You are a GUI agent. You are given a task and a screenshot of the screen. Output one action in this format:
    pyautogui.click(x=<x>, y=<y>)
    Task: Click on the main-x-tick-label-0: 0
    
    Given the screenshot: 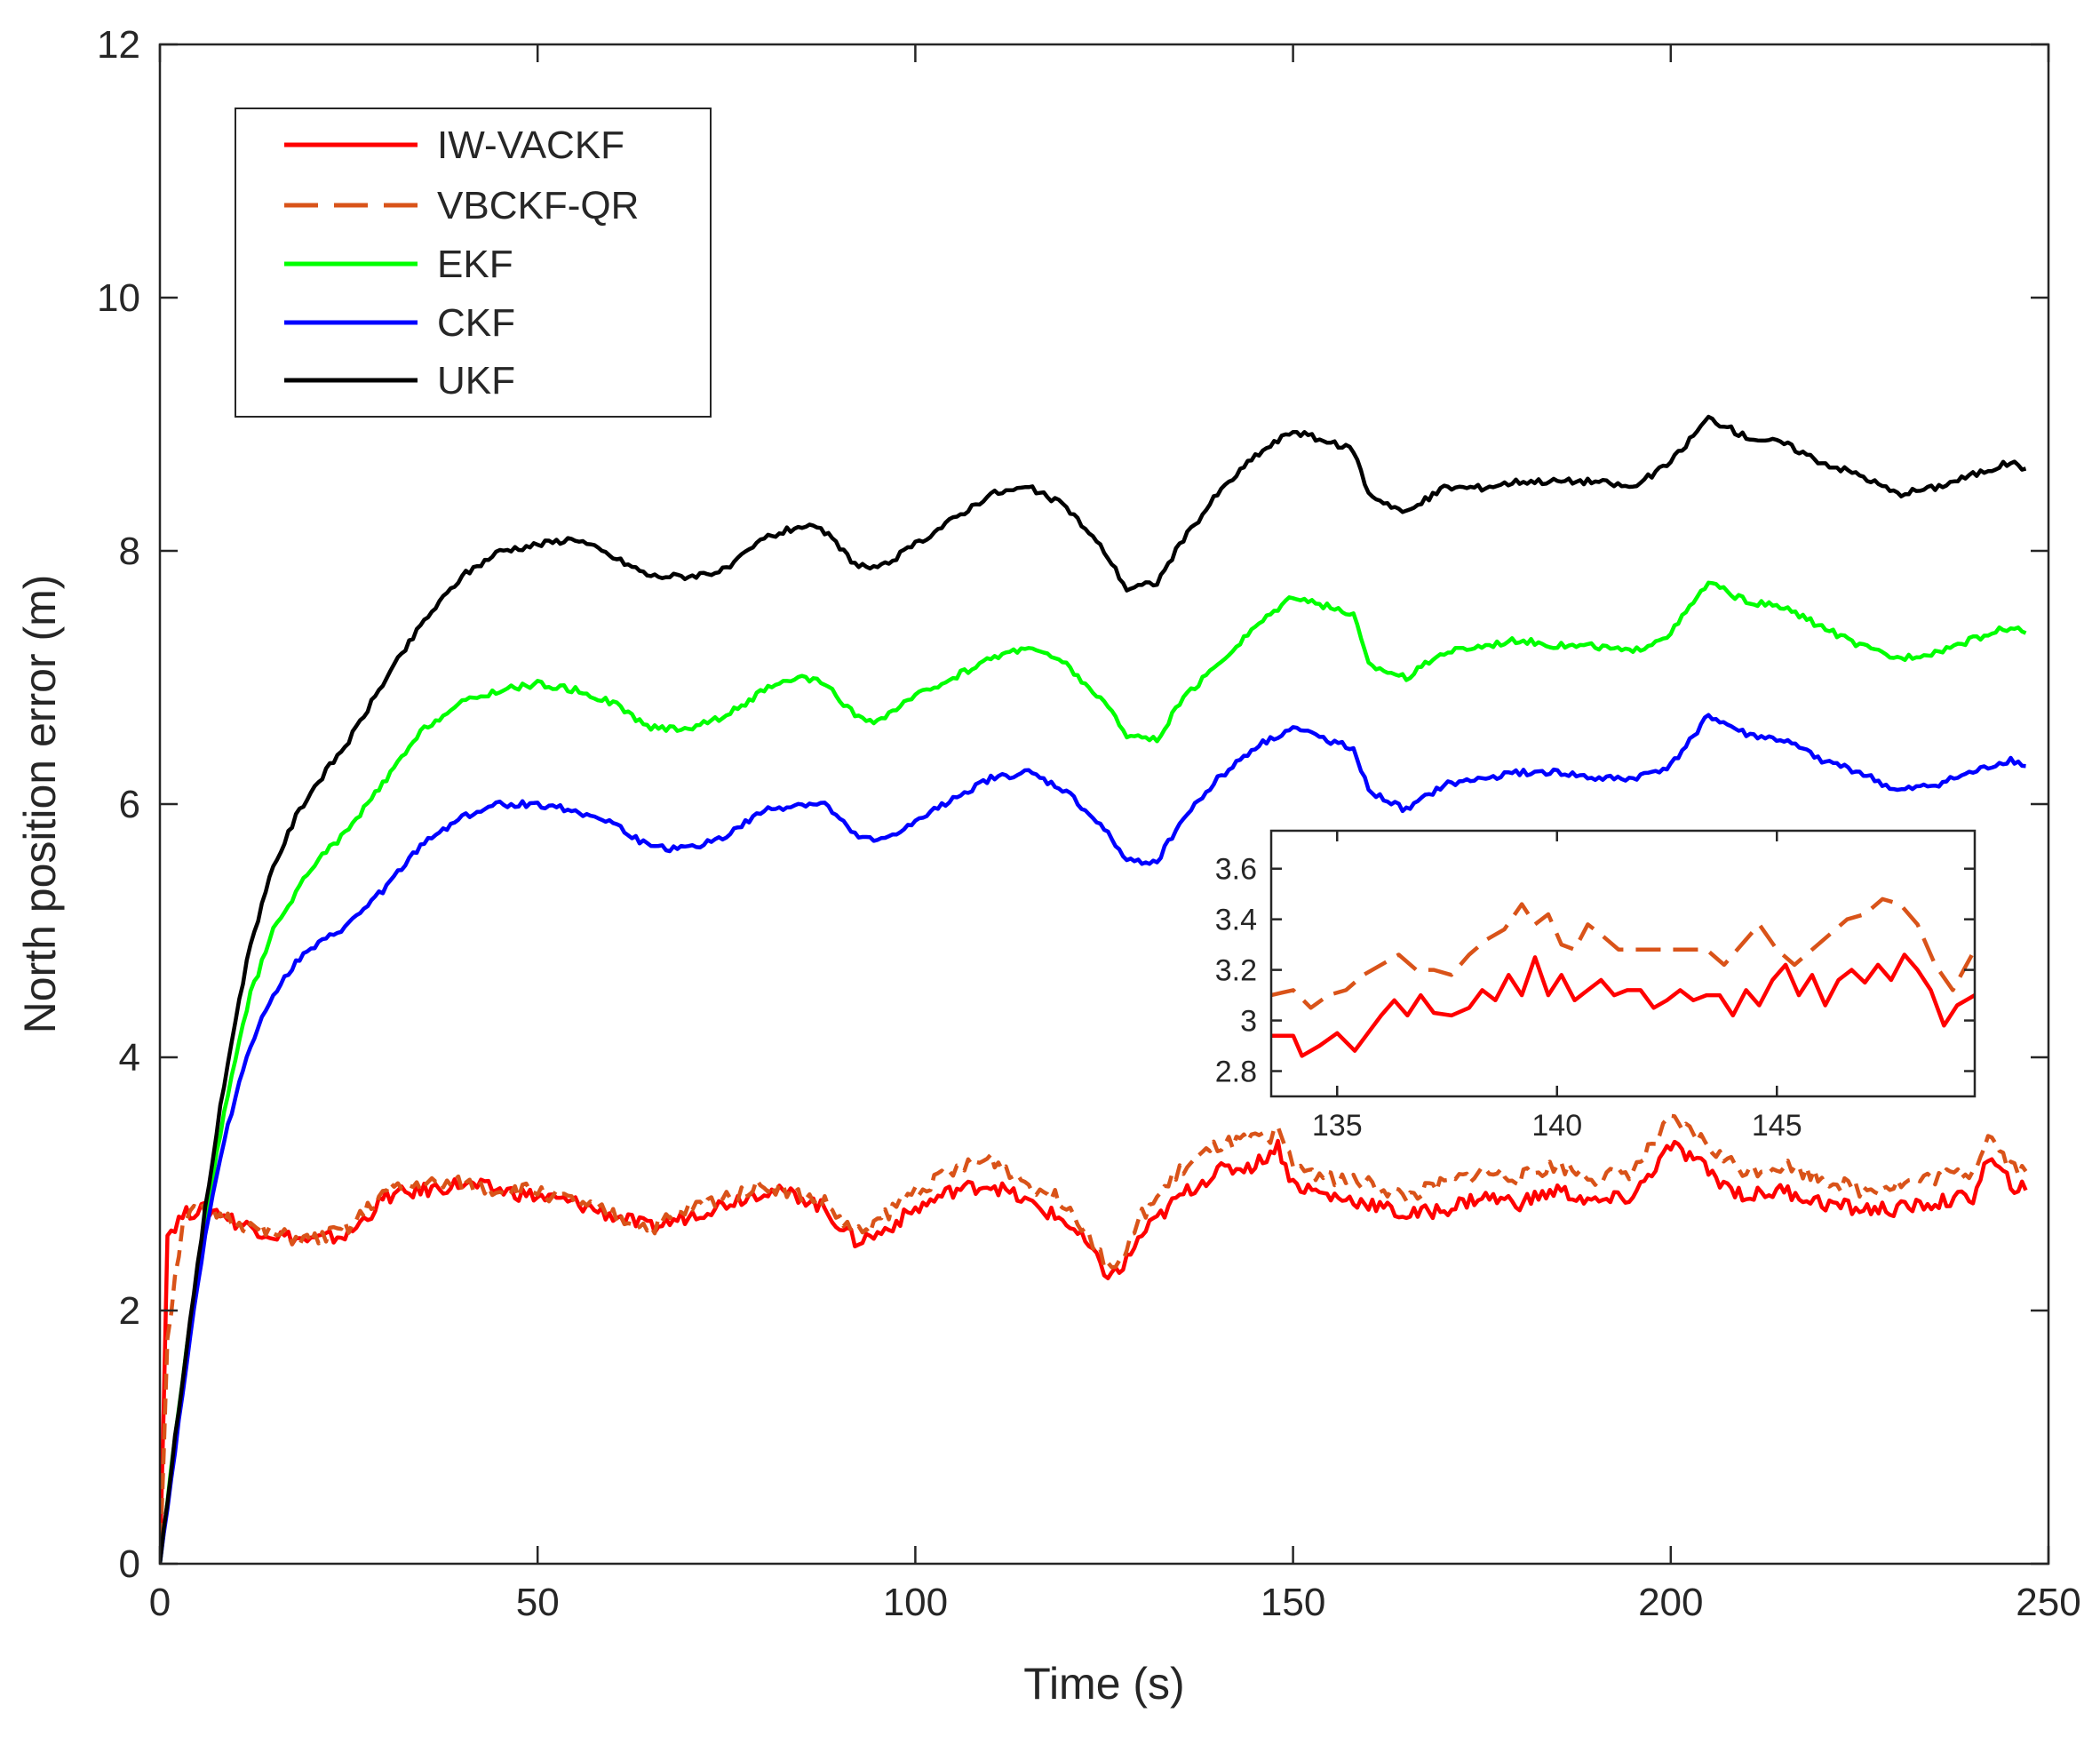 What is the action you would take?
    pyautogui.click(x=160, y=1602)
    